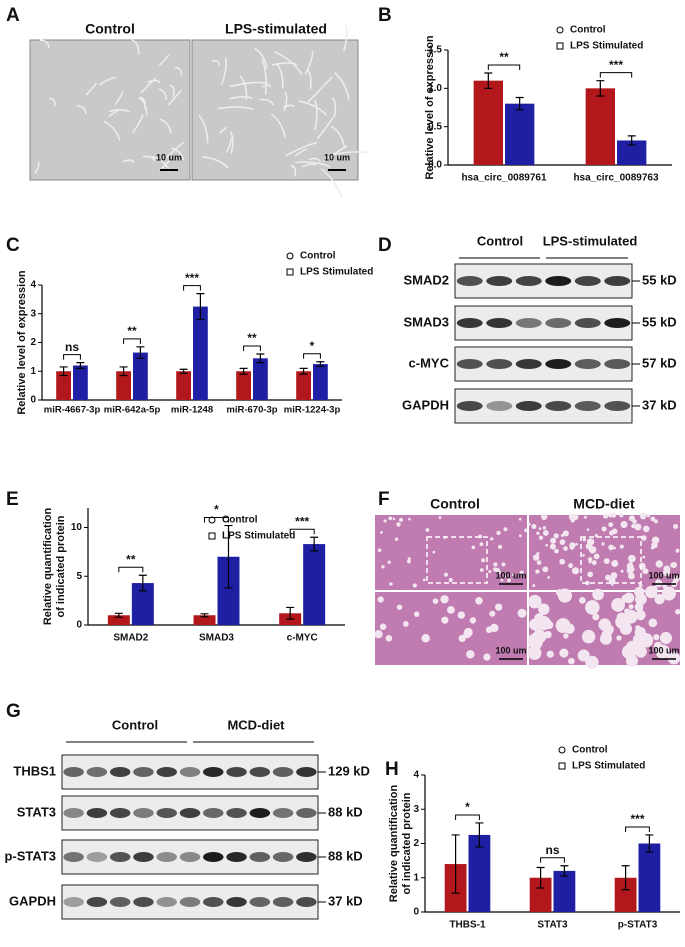 Image resolution: width=685 pixels, height=947 pixels. What do you see at coordinates (426, 321) in the screenshot?
I see `protein-label: SMAD3` at bounding box center [426, 321].